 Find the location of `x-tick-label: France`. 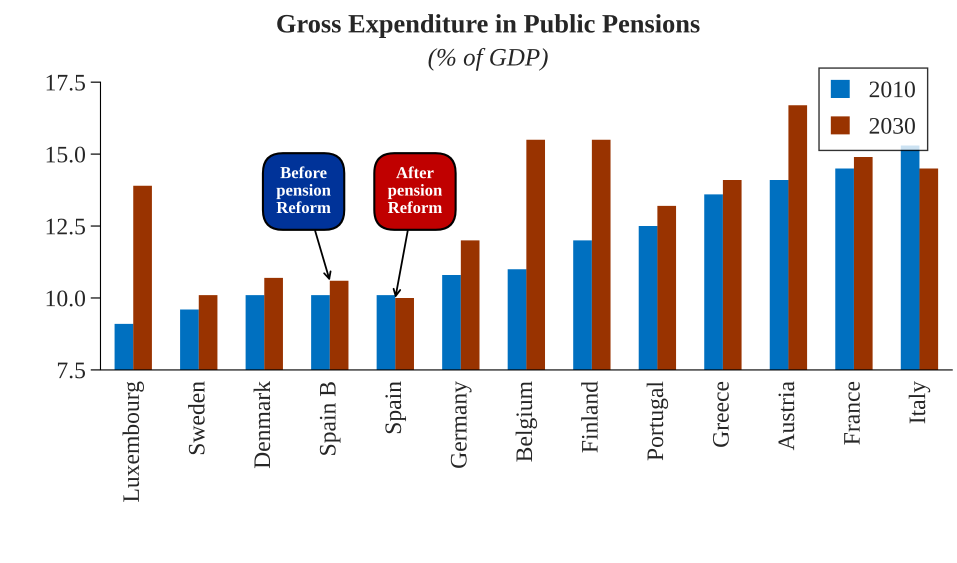

x-tick-label: France is located at coordinates (852, 413).